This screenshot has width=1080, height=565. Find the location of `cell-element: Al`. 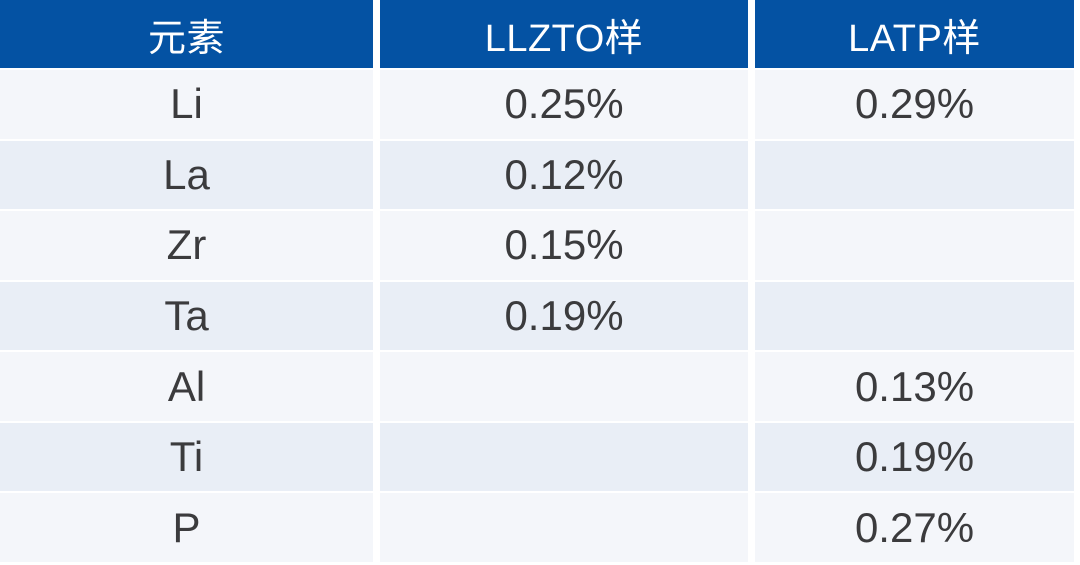

cell-element: Al is located at coordinates (186, 386).